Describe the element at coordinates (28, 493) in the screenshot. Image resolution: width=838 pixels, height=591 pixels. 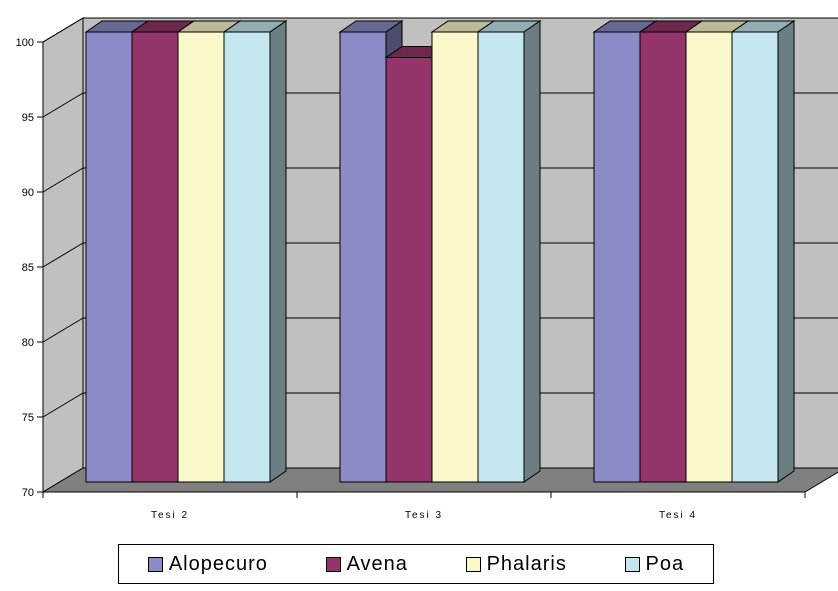
I see `y-tick-label: 70` at that location.